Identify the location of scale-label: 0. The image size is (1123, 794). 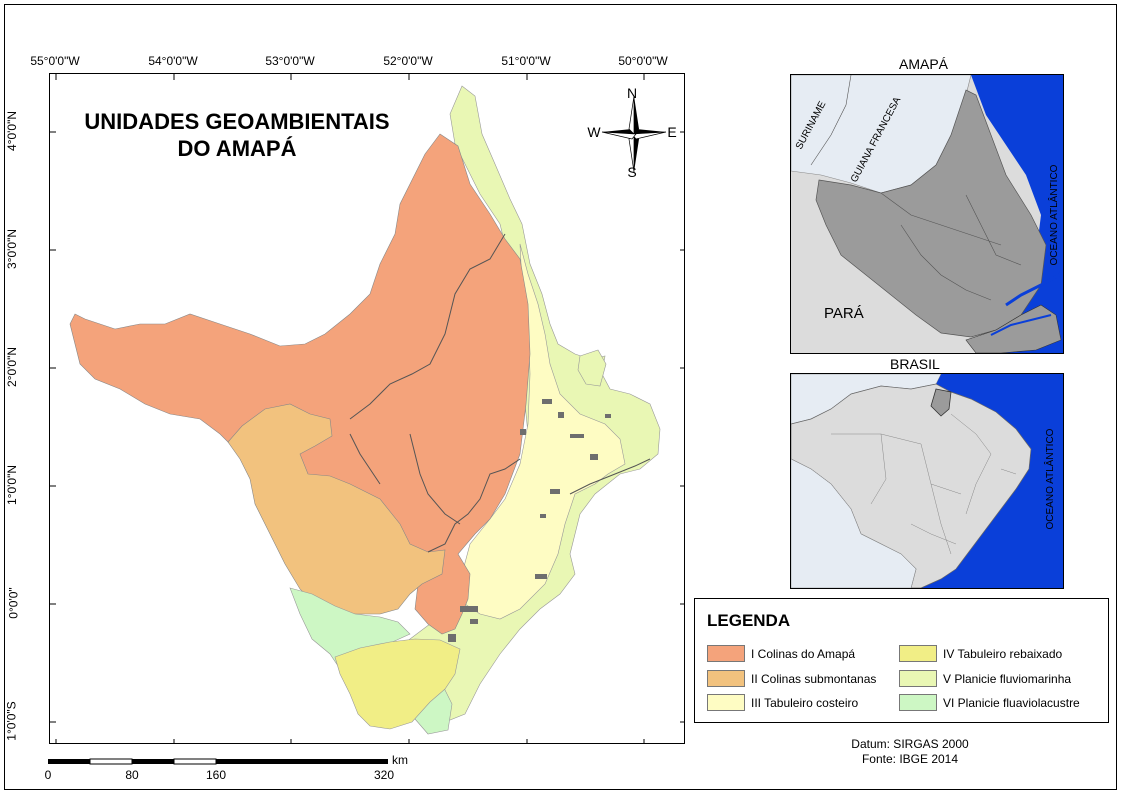
(48, 775).